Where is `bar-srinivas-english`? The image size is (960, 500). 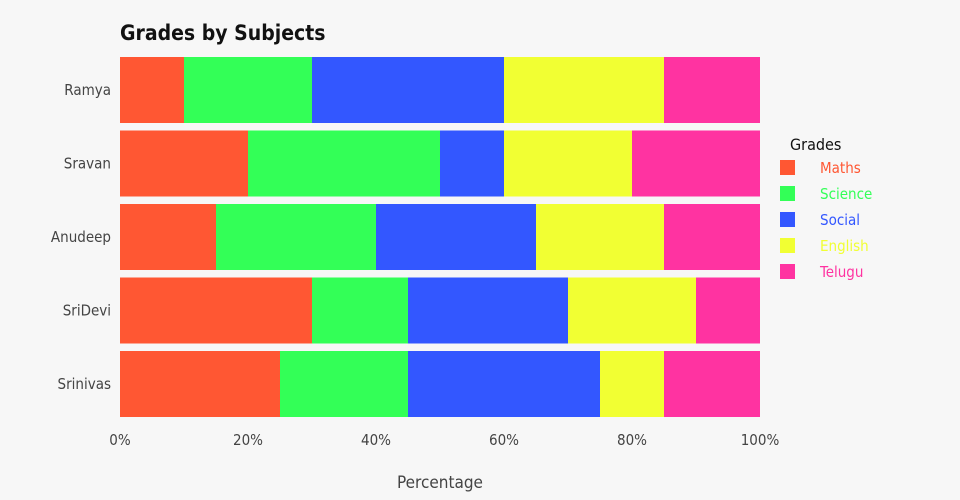
bar-srinivas-english is located at coordinates (632, 384).